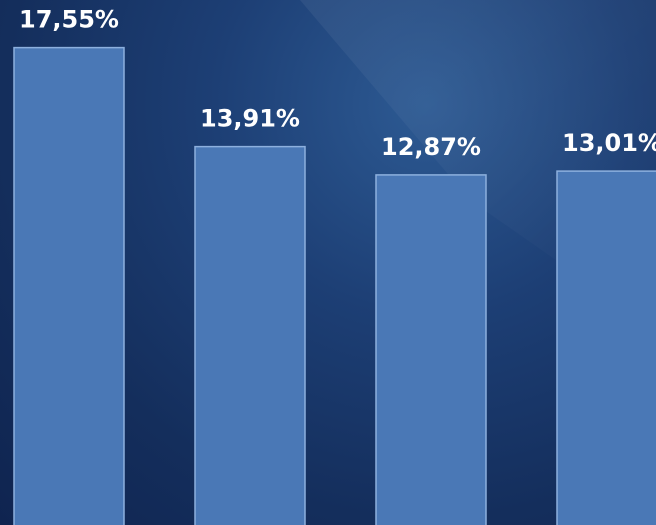 The width and height of the screenshot is (656, 525). Describe the element at coordinates (609, 143) in the screenshot. I see `value-label: 13,01%` at that location.